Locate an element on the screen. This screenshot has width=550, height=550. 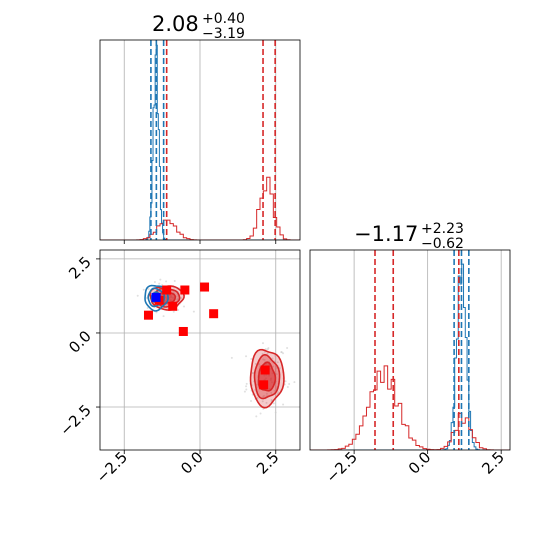
title-param1-plus: +0.40 is located at coordinates (223, 19).